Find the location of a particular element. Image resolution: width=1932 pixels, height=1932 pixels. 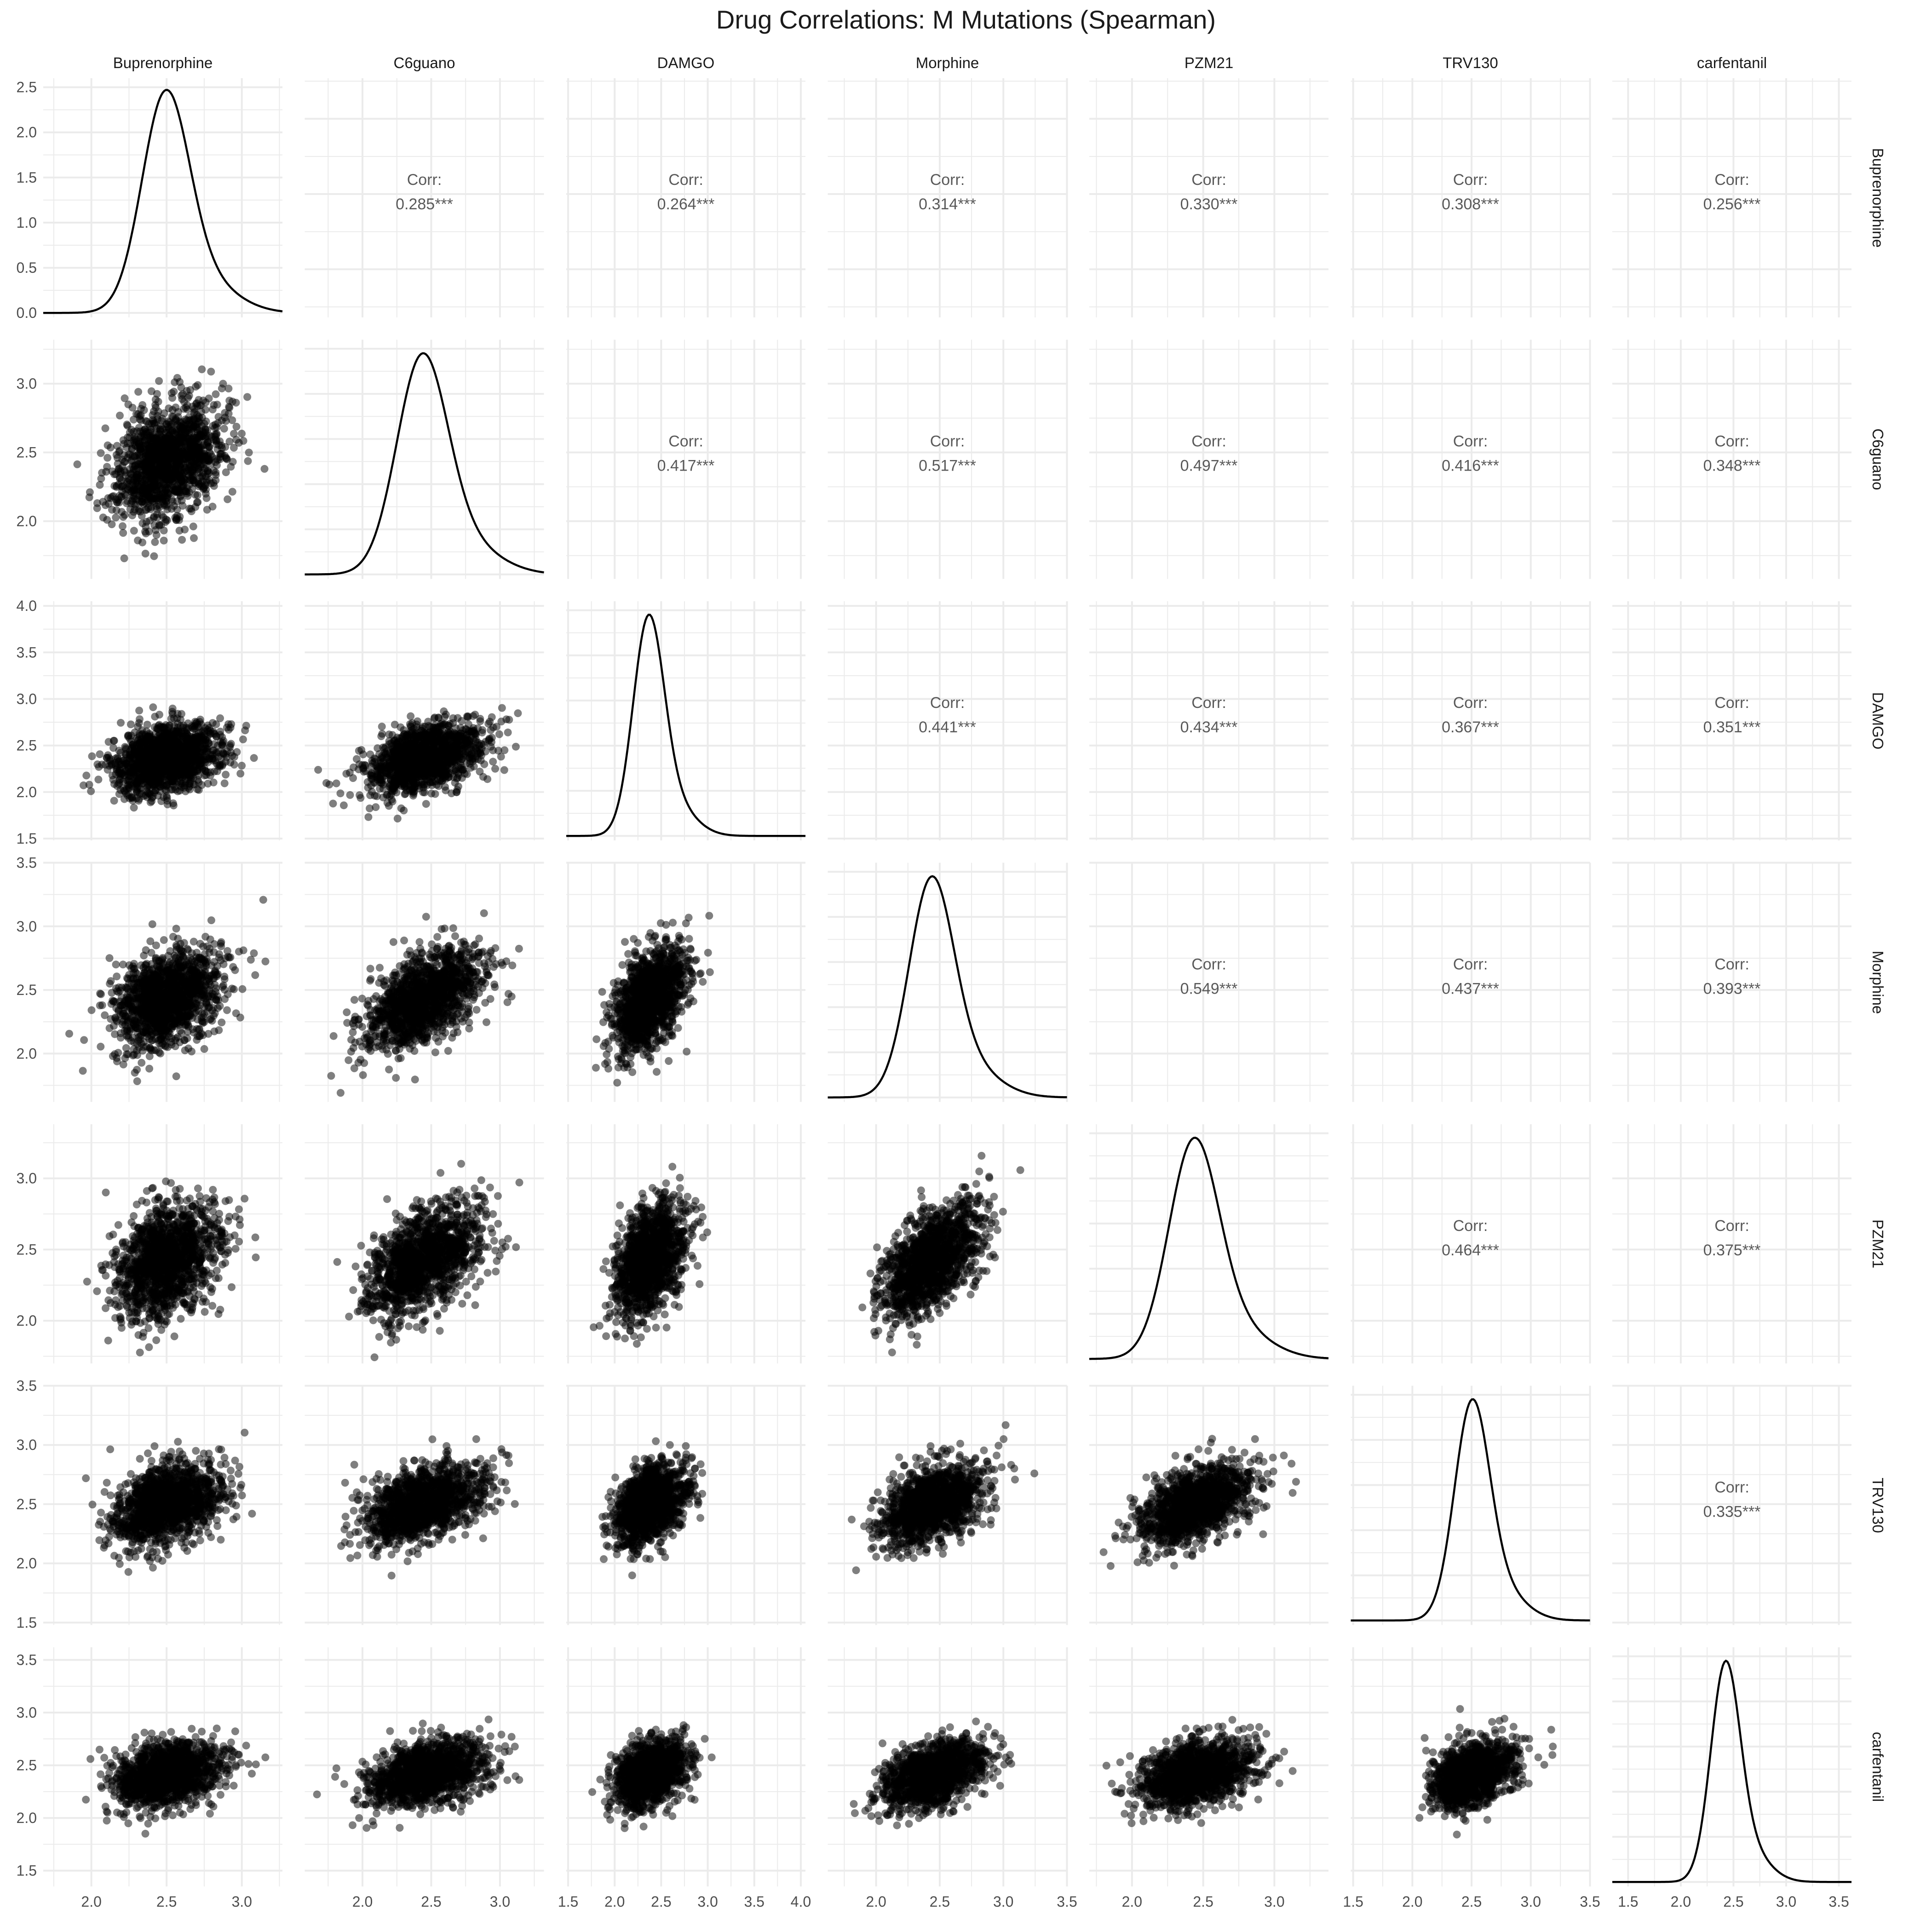

density-curve-buprenorphine is located at coordinates (162, 201).